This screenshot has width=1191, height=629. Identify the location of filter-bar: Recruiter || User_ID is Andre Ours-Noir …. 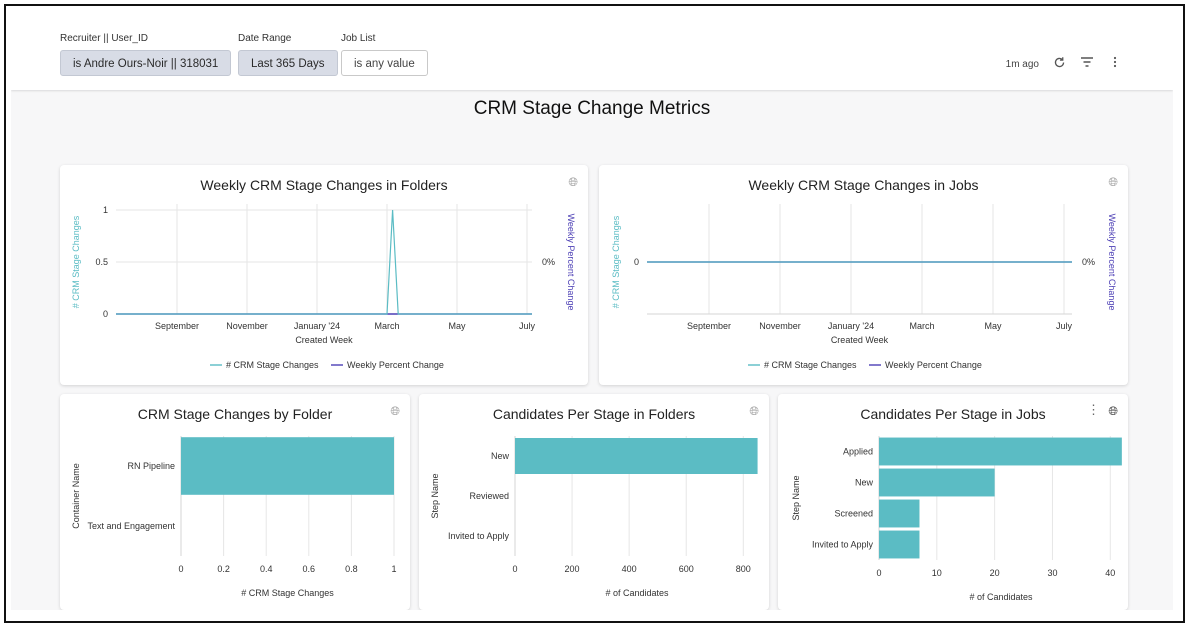
(592, 50).